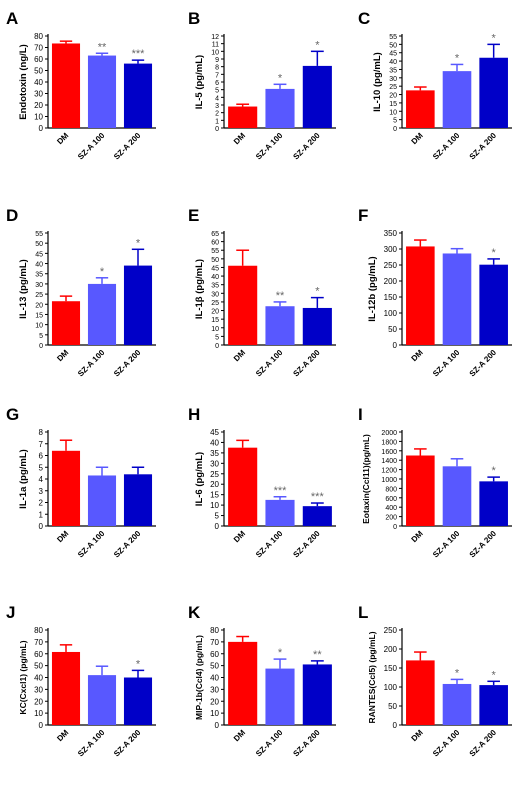 This screenshot has width=526, height=798. What do you see at coordinates (214, 642) in the screenshot?
I see `y-tick-label: 70` at bounding box center [214, 642].